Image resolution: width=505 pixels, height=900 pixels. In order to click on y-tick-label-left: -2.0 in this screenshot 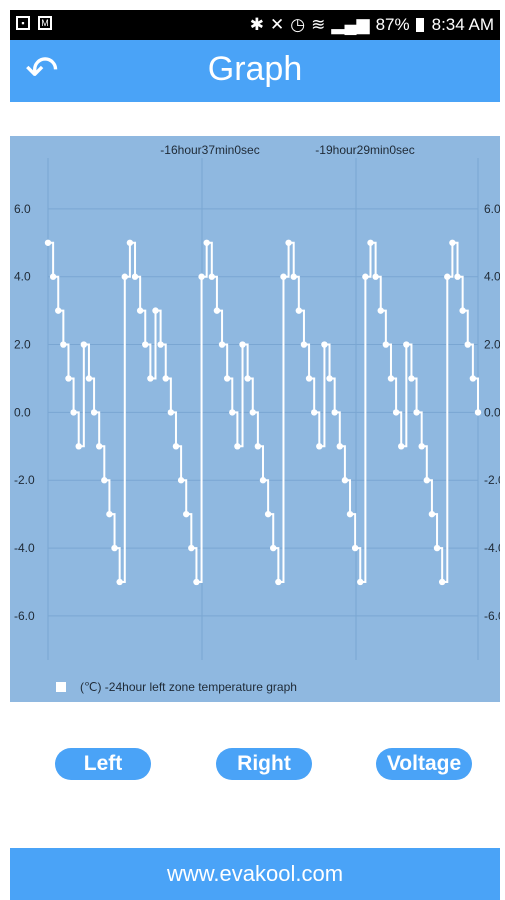, I will do `click(24, 480)`.